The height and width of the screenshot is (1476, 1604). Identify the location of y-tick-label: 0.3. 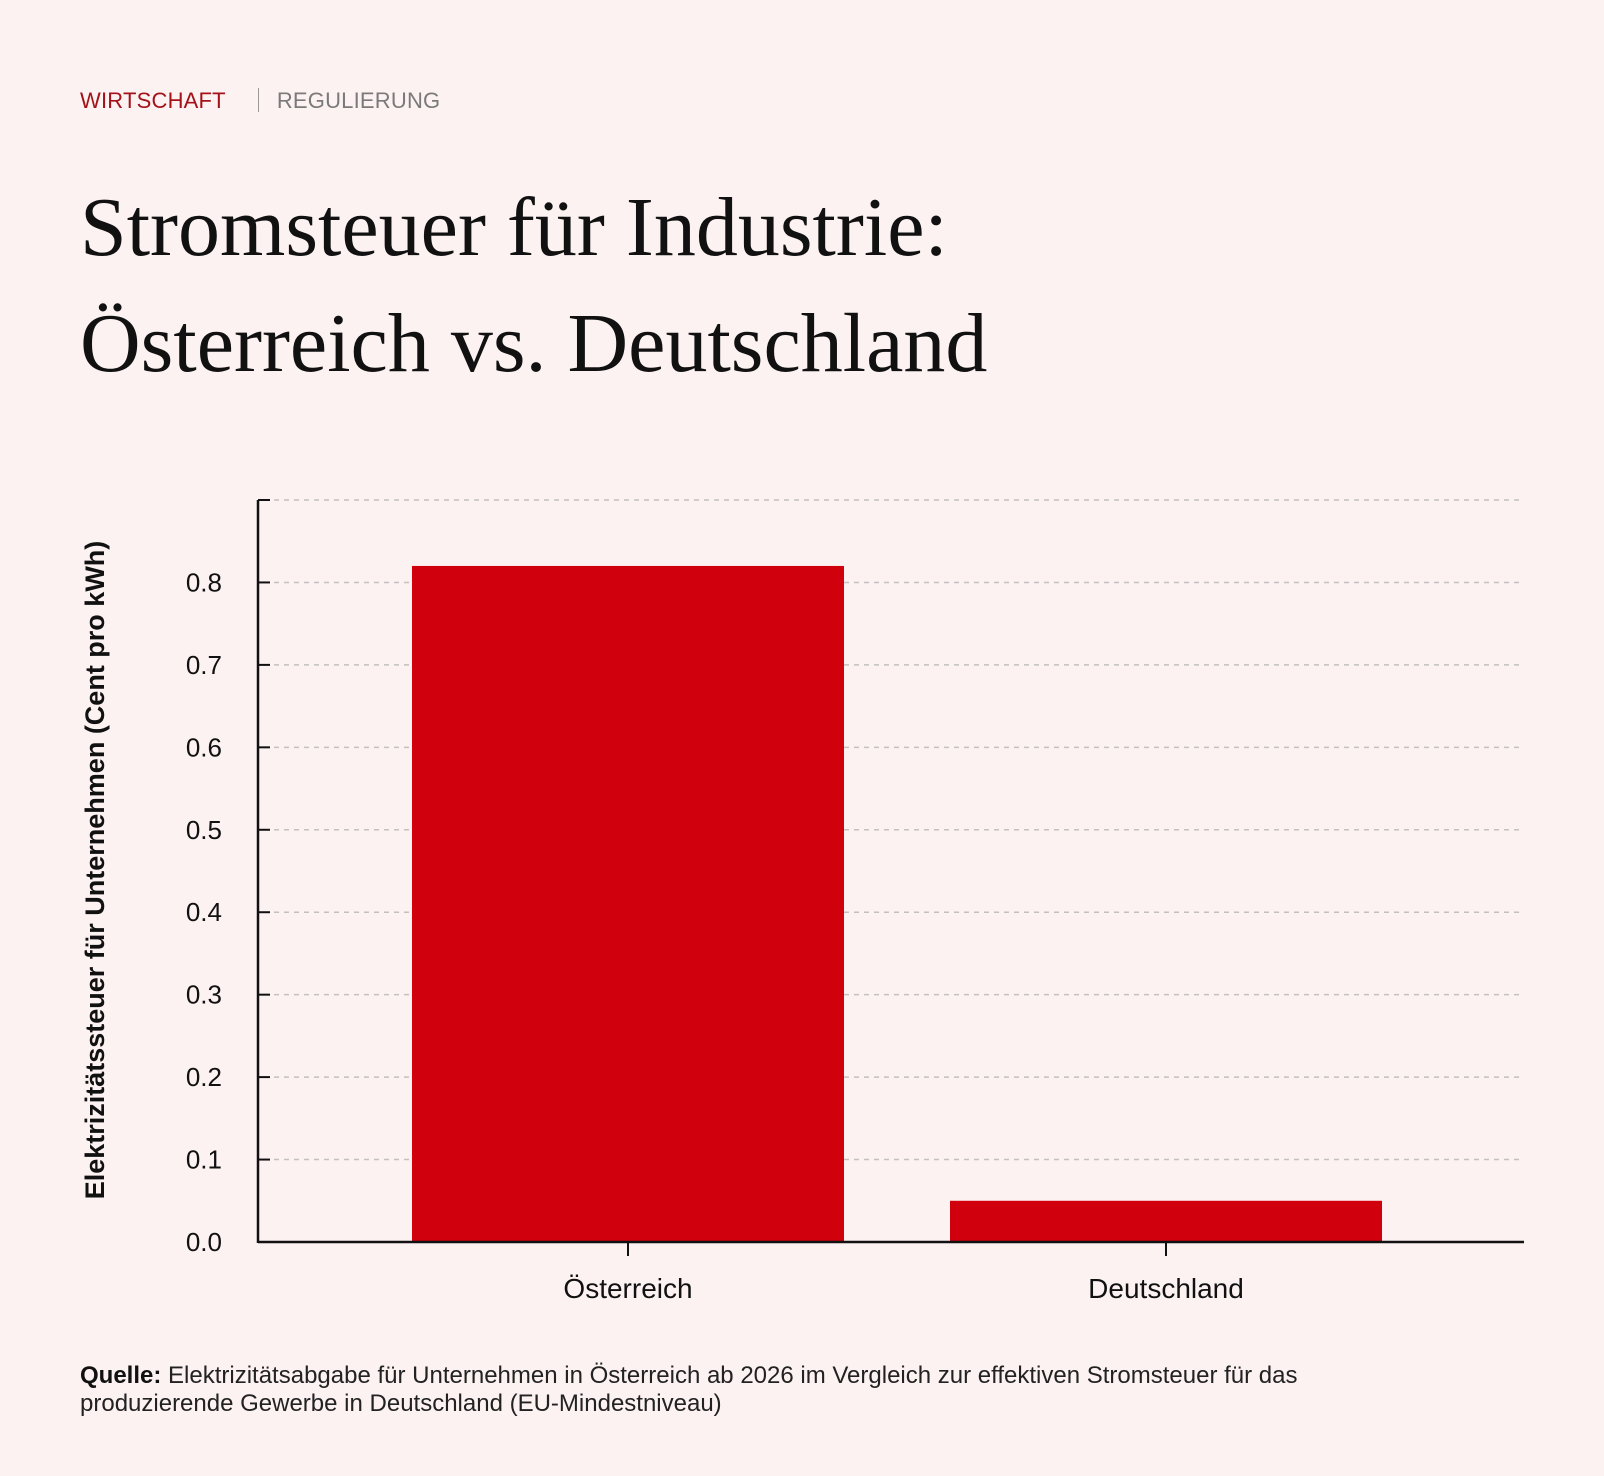
(204, 995).